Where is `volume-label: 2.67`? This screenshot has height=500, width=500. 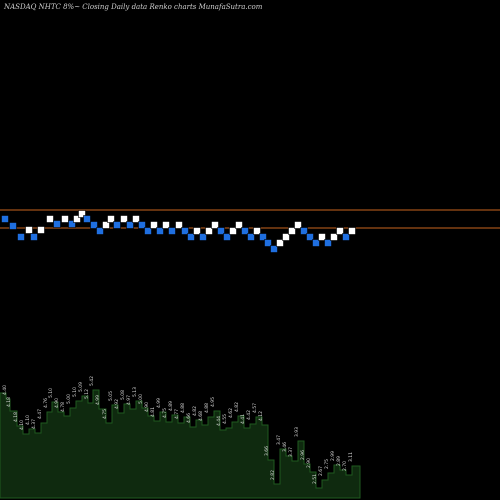 volume-label: 2.67 is located at coordinates (321, 471).